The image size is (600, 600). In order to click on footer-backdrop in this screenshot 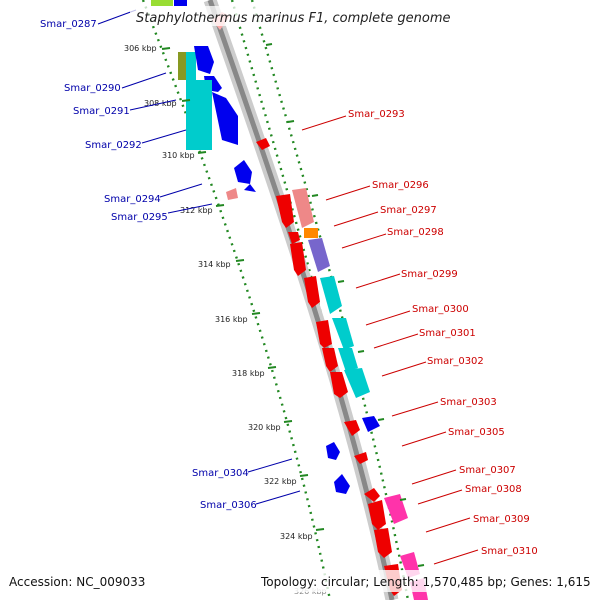, I will do `click(300, 581)`.